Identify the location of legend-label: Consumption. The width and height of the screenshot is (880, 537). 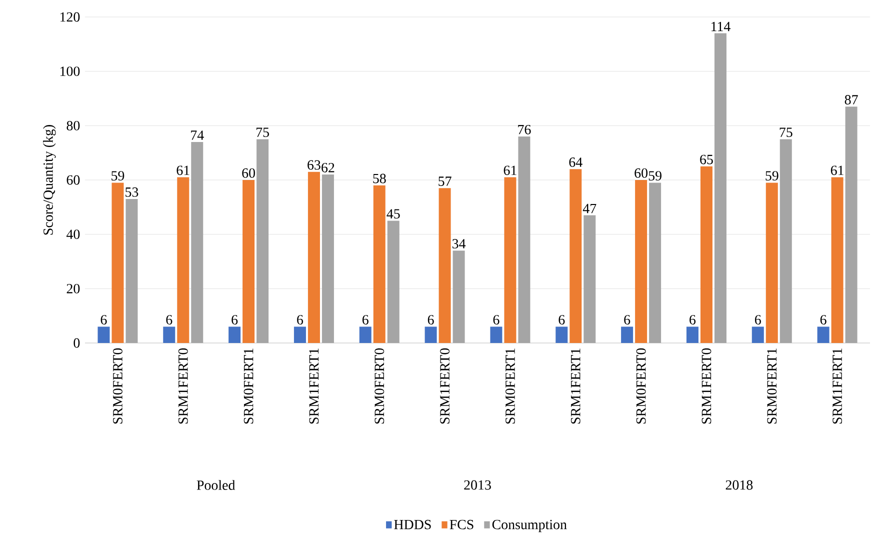
(529, 526).